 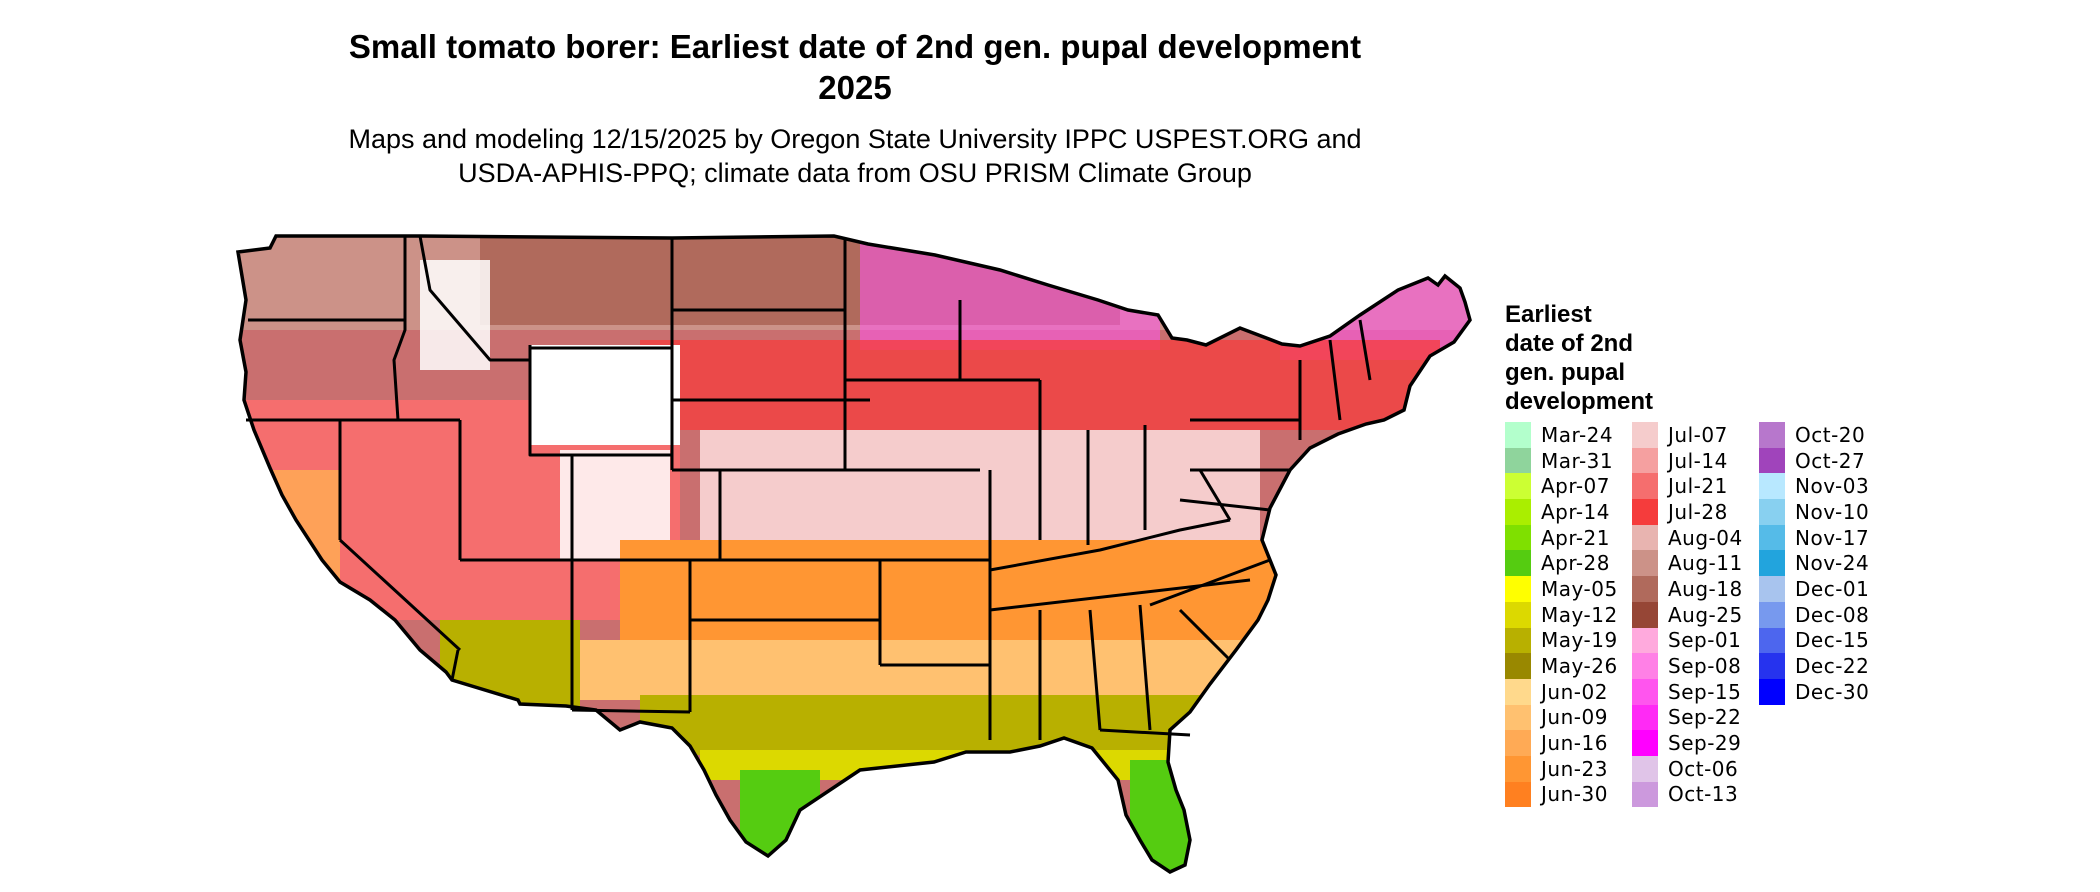 I want to click on legend-item: Sep-08, so click(x=1687, y=666).